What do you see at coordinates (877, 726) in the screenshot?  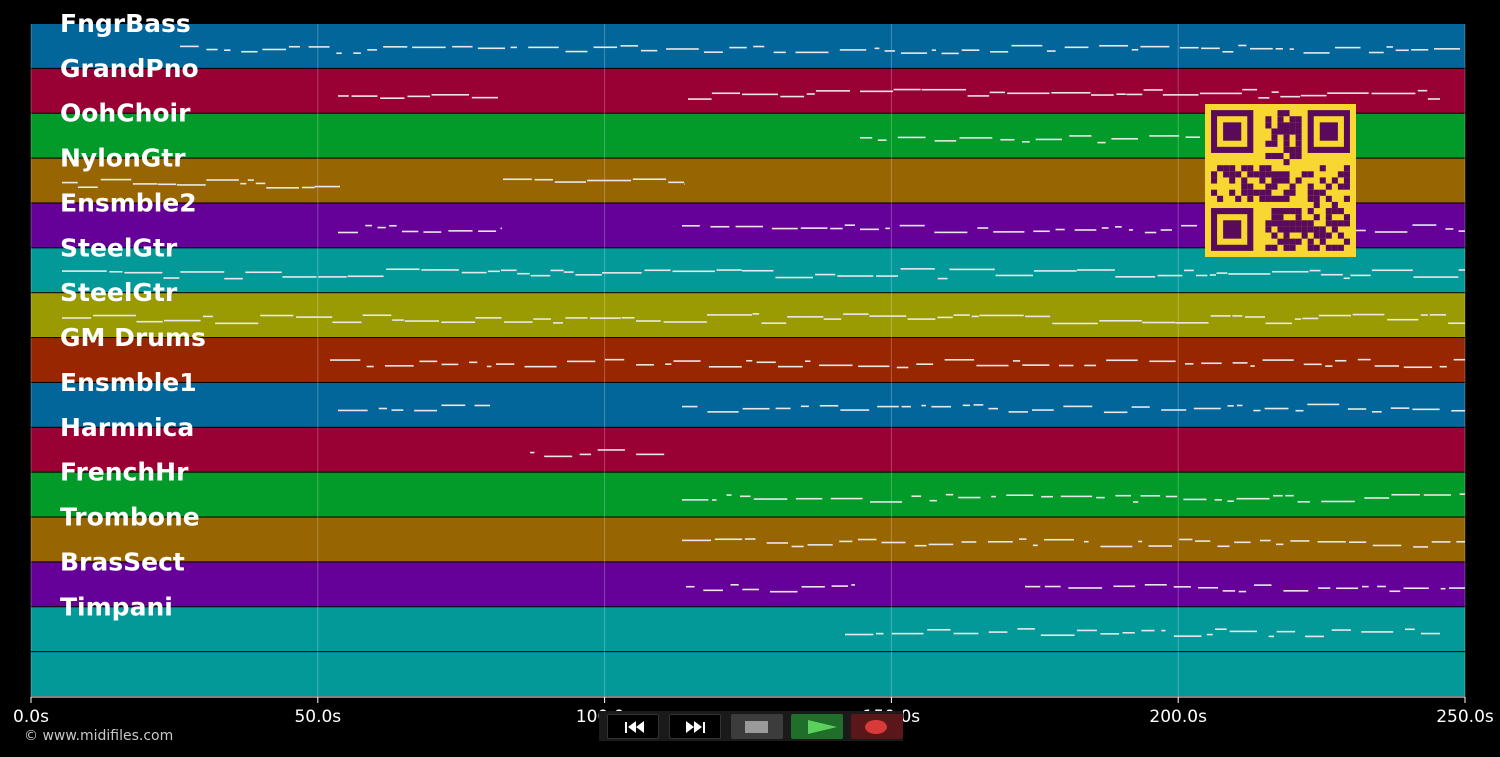 I see `record-button` at bounding box center [877, 726].